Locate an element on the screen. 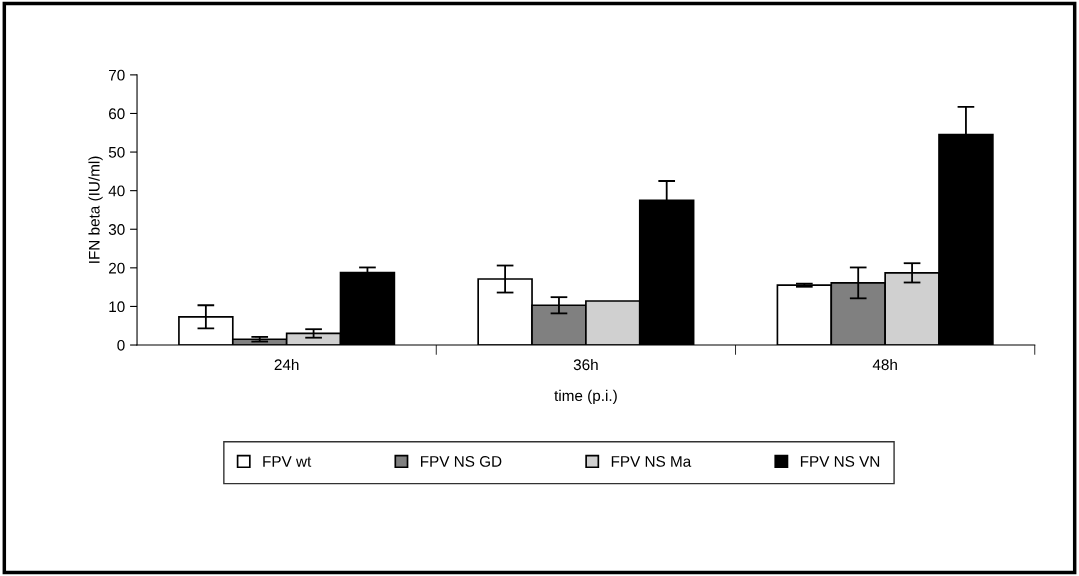 The image size is (1079, 576). y-tick-label: 60 is located at coordinates (117, 114).